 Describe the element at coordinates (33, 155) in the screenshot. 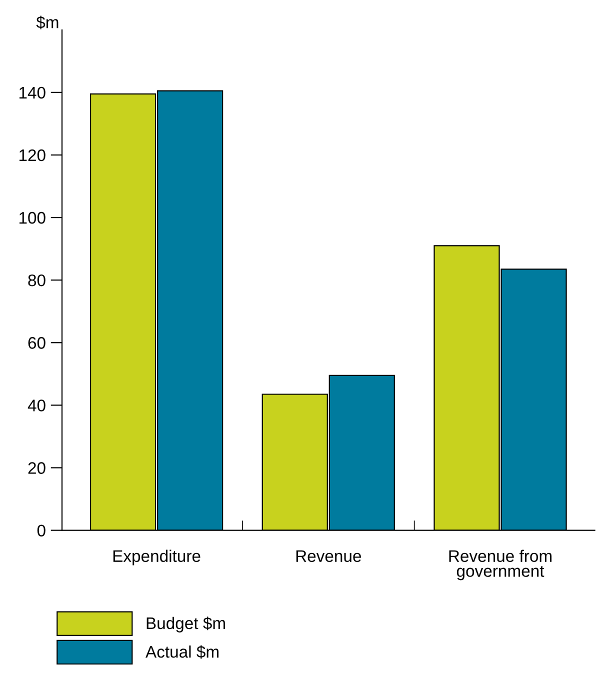

I see `y-tick-label: 120` at that location.